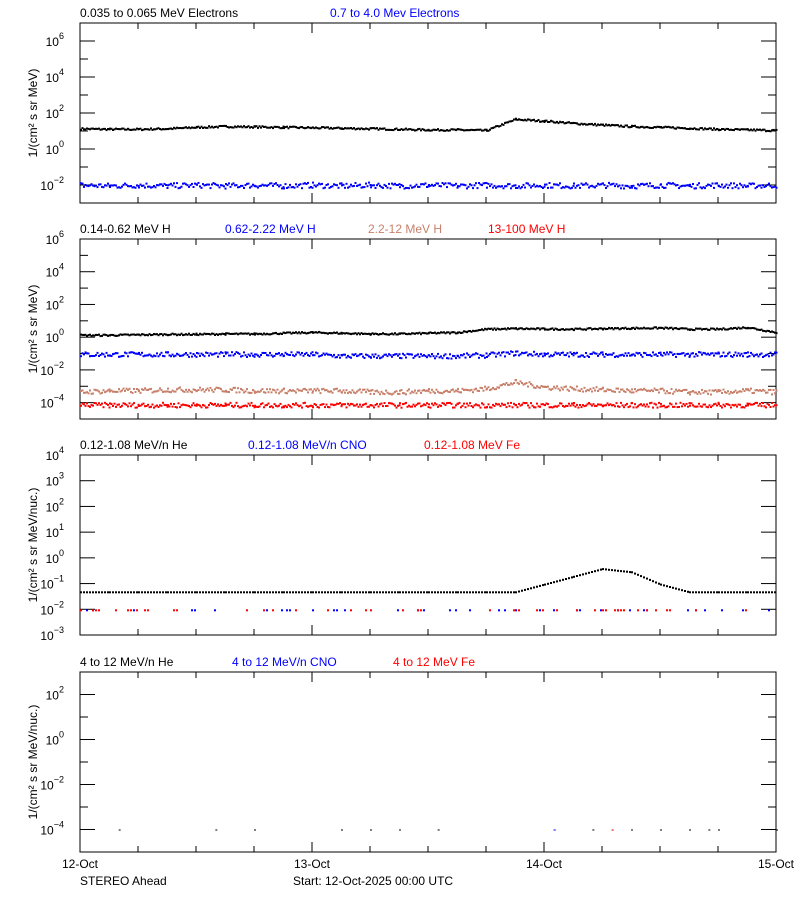 Image resolution: width=800 pixels, height=900 pixels. What do you see at coordinates (55, 336) in the screenshot?
I see `y-tick-label: 100` at bounding box center [55, 336].